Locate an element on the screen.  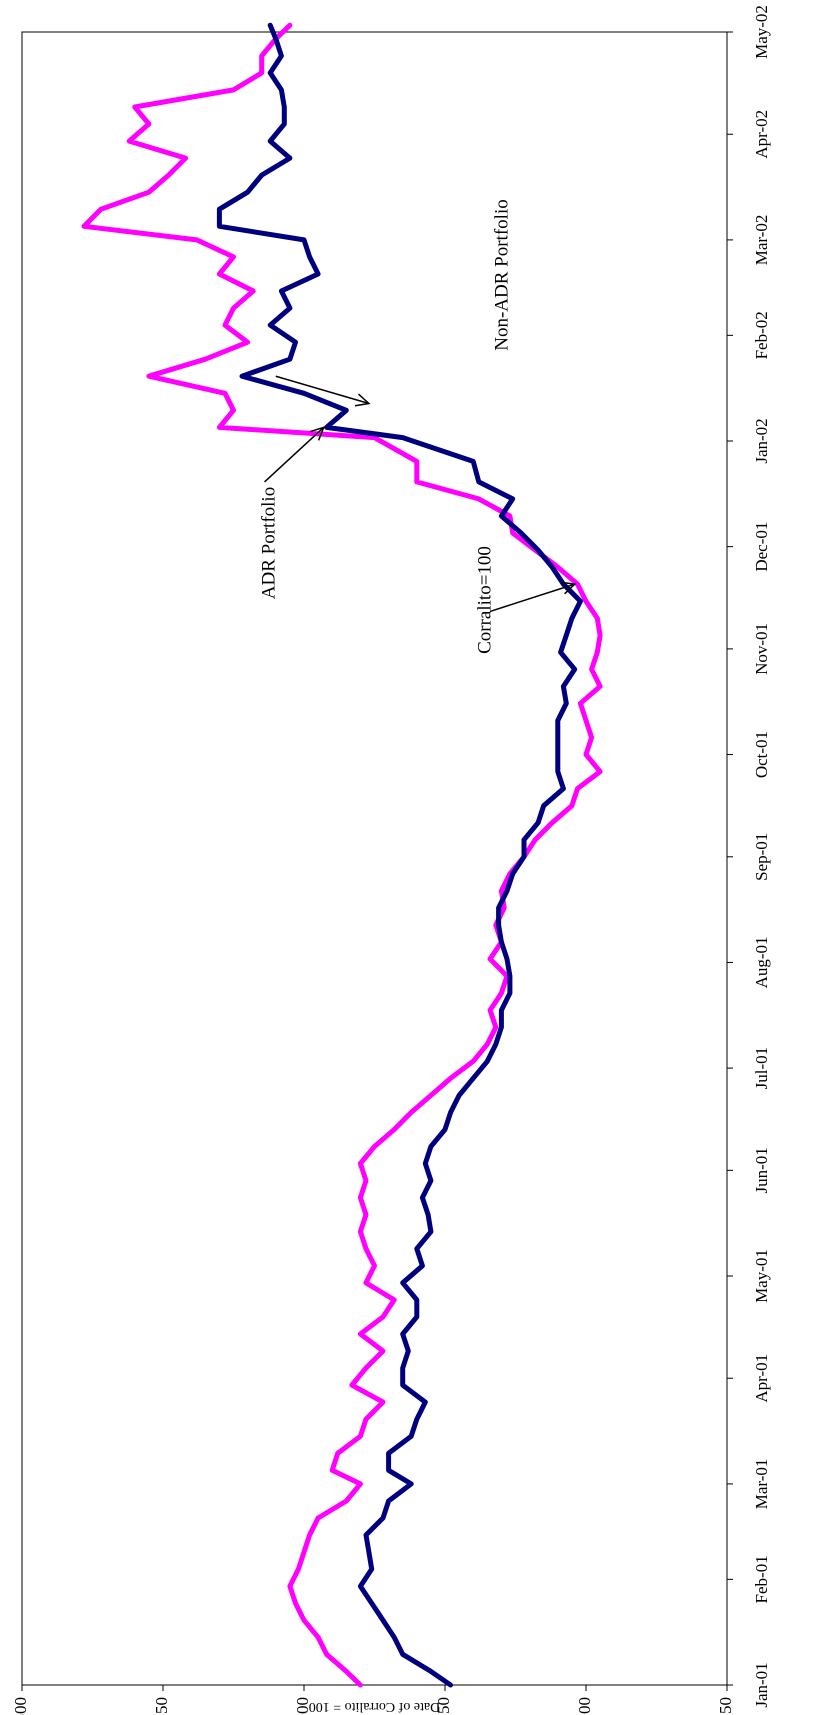
annotation-non-adr-portfolio-arrowhead is located at coordinates (362, 400).